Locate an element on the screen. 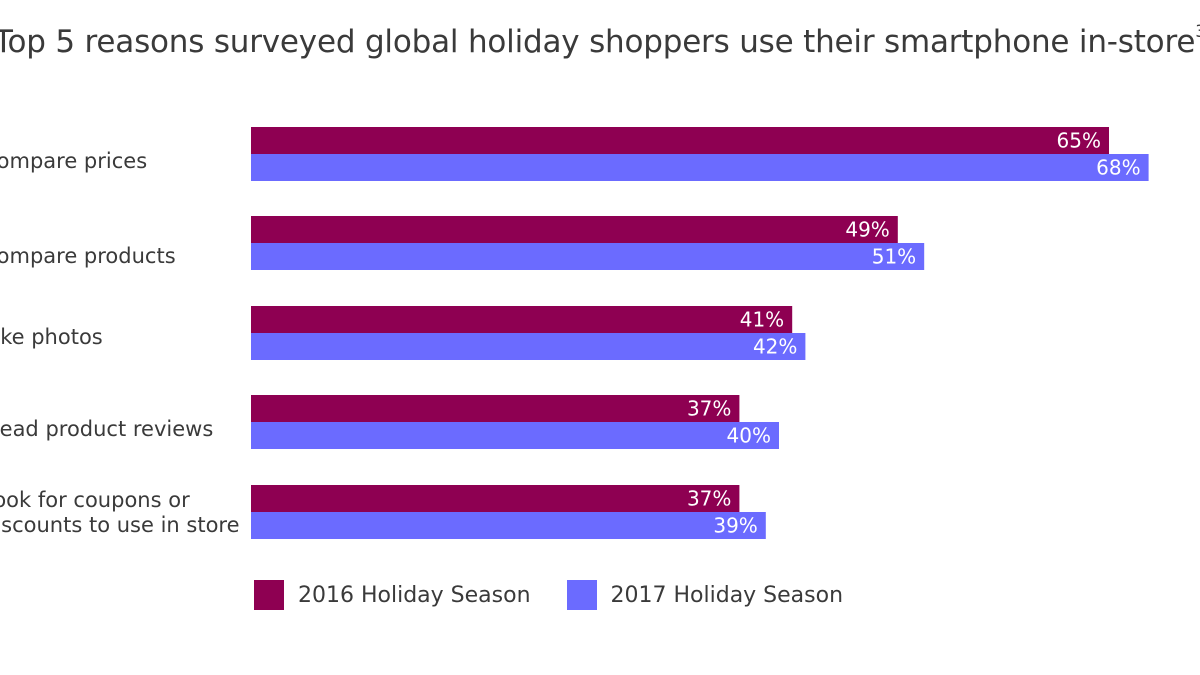 Image resolution: width=1200 pixels, height=675 pixels. data-label-2016-cat-3: 41% is located at coordinates (762, 320).